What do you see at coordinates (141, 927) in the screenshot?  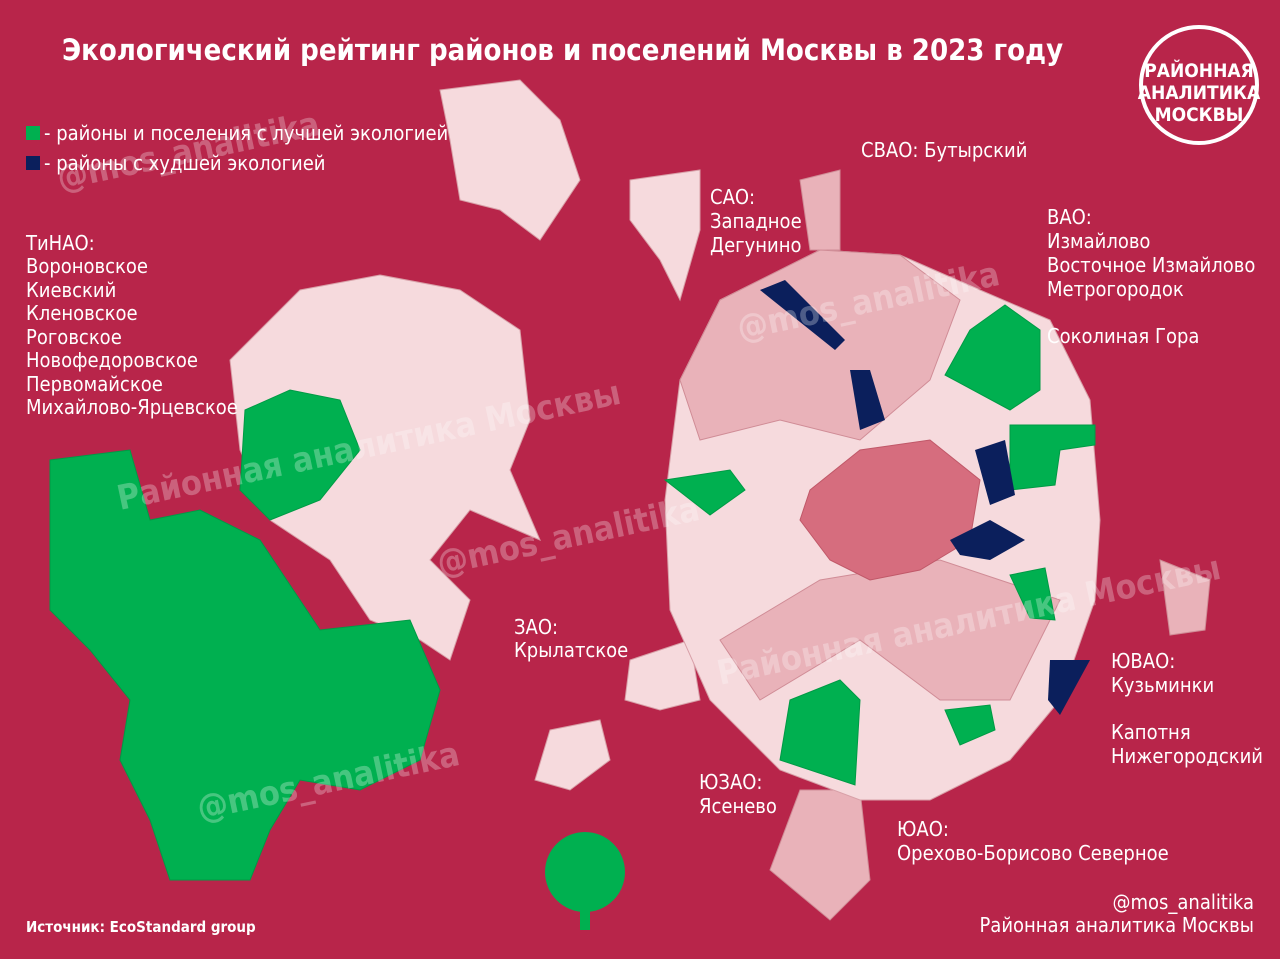 I see `source: Источник: EcoStandard group` at bounding box center [141, 927].